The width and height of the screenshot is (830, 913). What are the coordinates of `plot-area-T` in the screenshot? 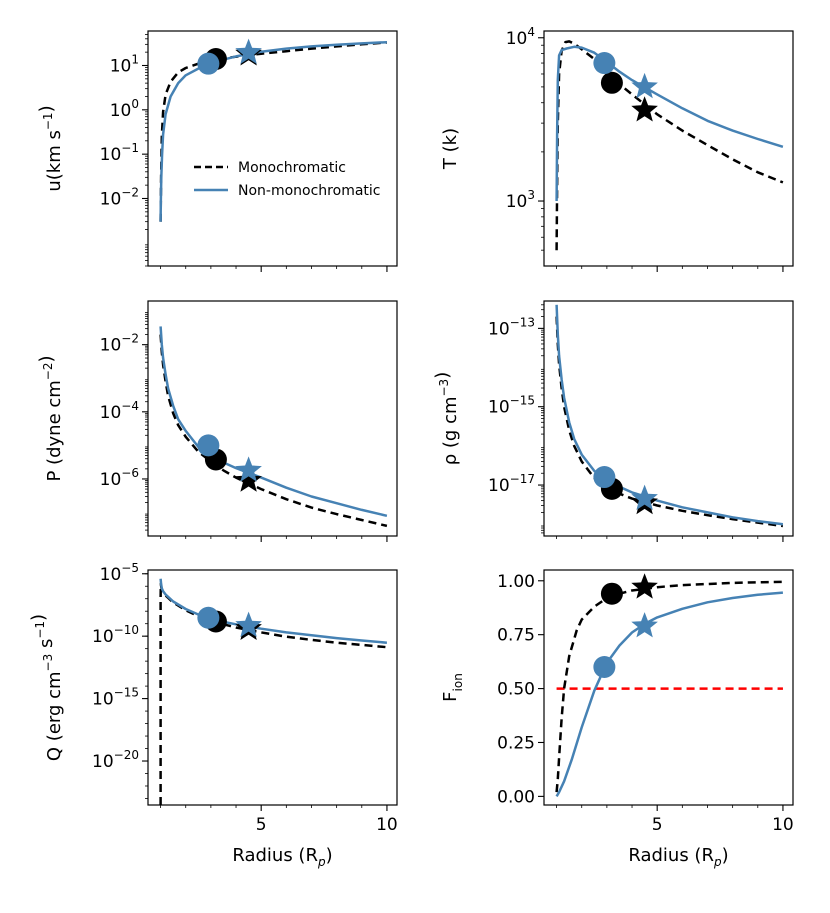 It's located at (669, 145).